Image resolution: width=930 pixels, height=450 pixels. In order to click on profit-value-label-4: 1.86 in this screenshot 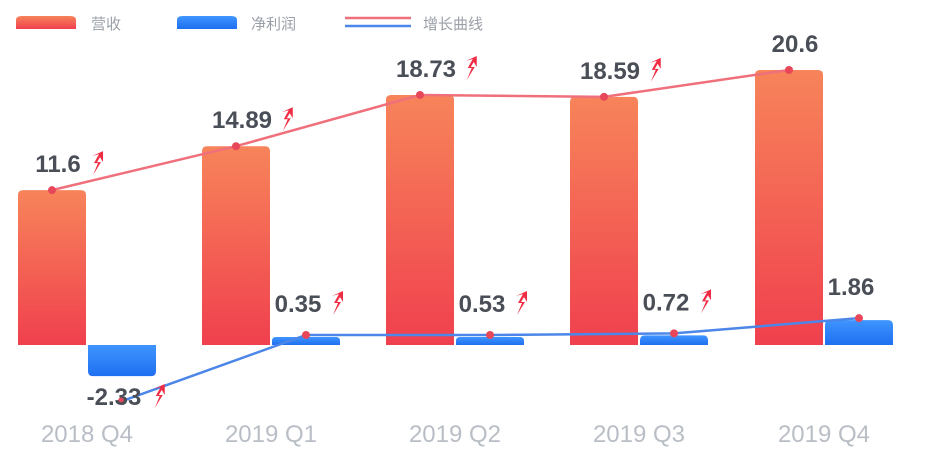, I will do `click(851, 287)`.